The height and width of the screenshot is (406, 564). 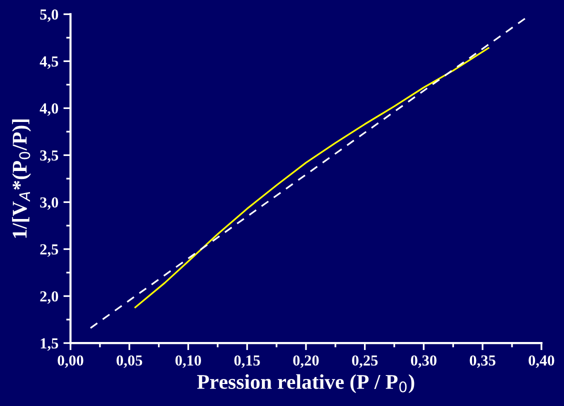 What do you see at coordinates (49, 109) in the screenshot?
I see `y-tick-label: 4,0` at bounding box center [49, 109].